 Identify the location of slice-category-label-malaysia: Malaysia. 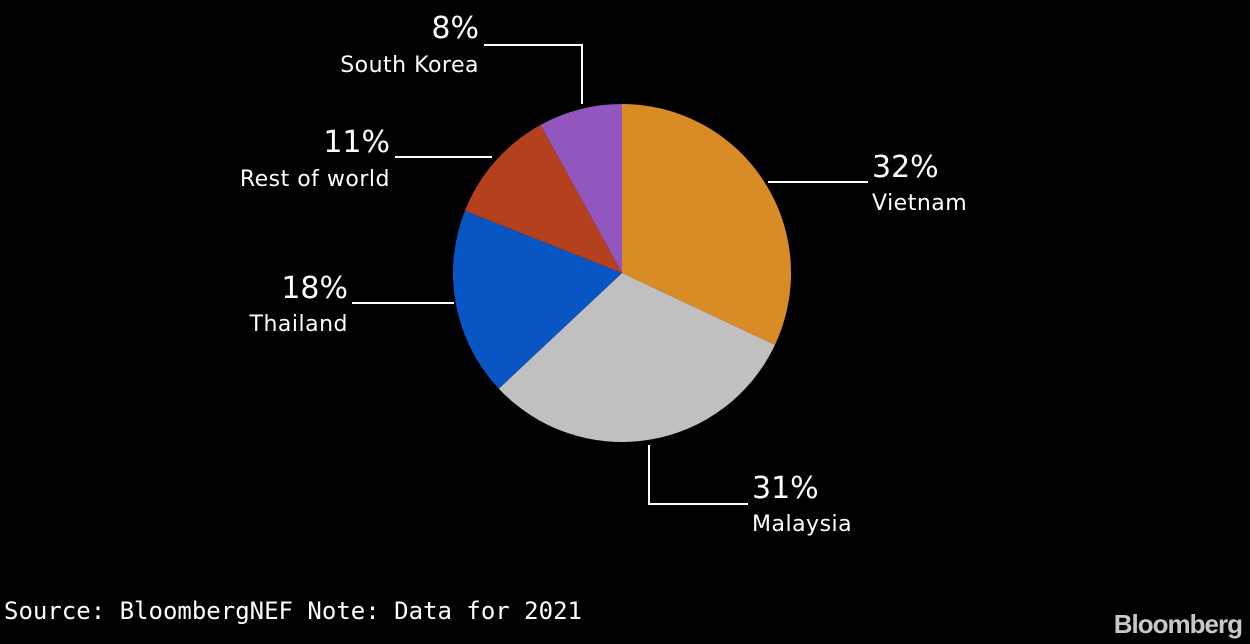
(802, 524).